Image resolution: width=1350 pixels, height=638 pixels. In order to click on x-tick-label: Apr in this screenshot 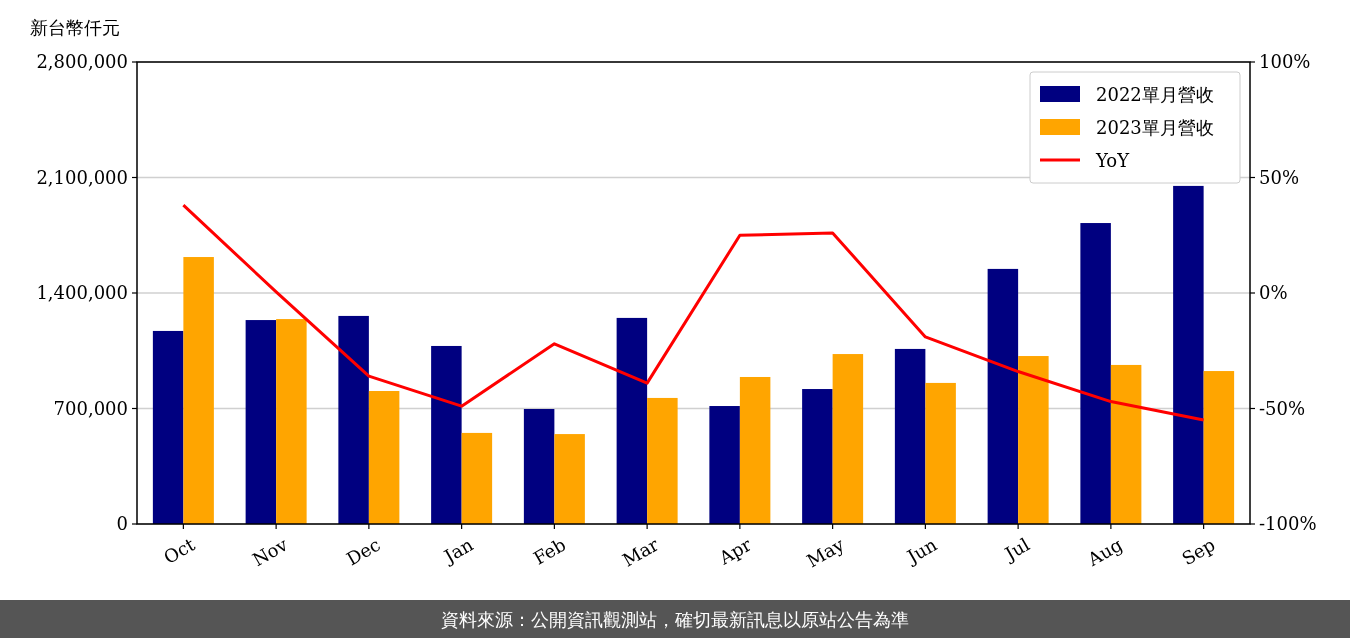, I will do `click(735, 551)`.